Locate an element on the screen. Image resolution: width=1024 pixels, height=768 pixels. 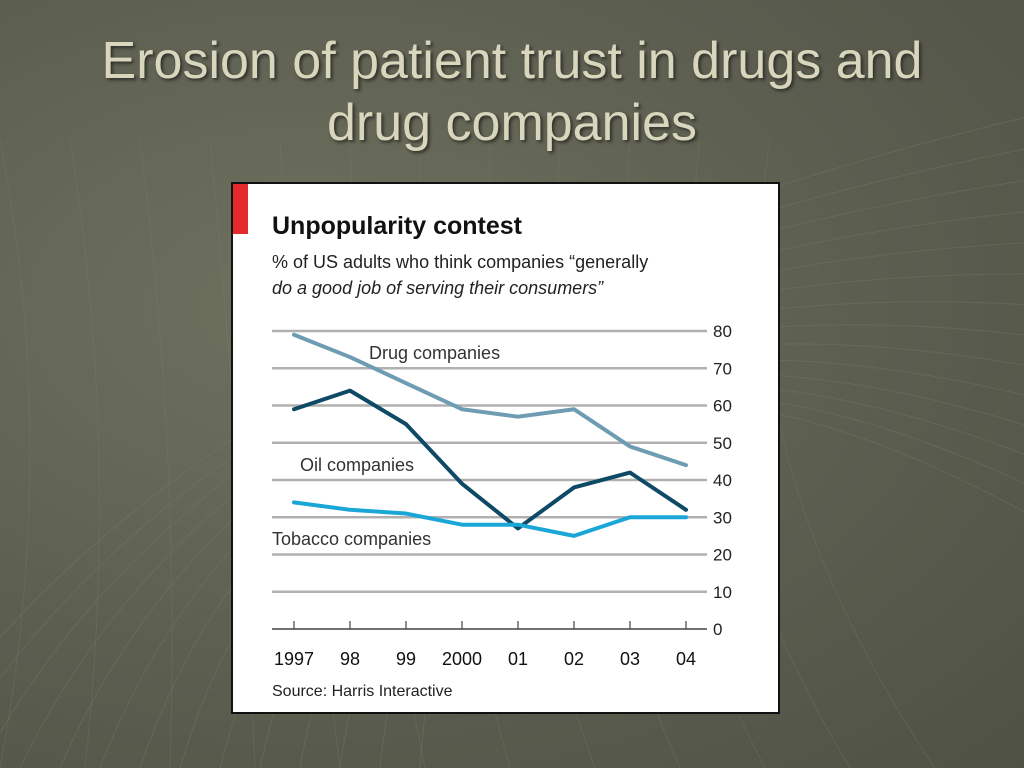
x-tick-label: 01 is located at coordinates (518, 659).